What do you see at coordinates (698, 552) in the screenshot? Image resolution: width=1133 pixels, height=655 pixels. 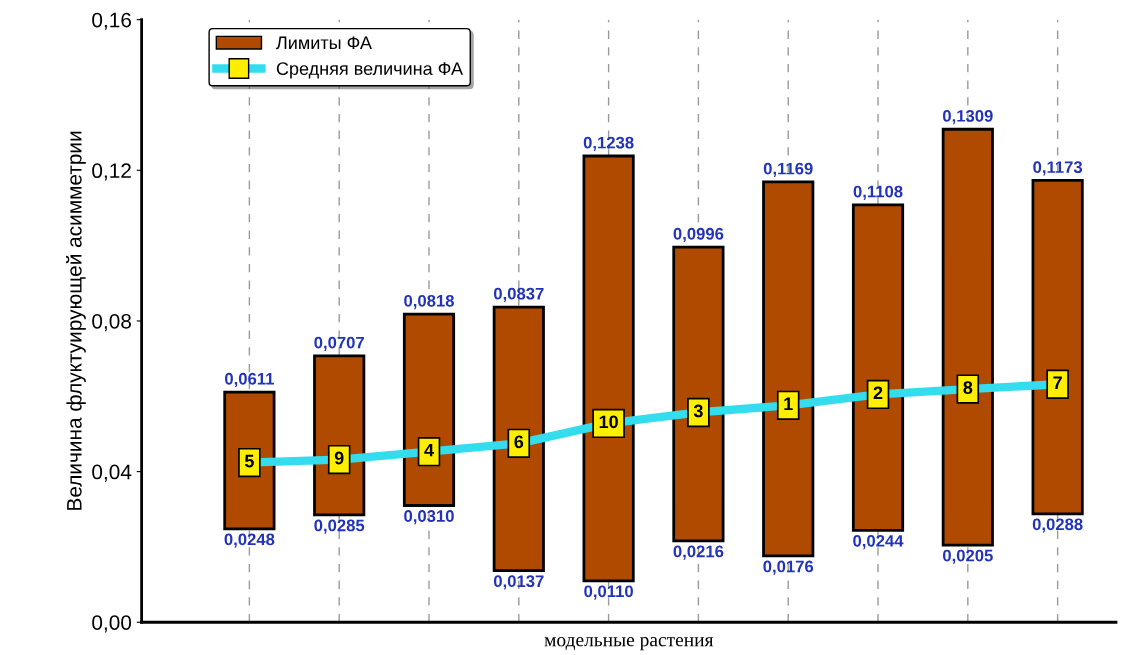 I see `annotation: 0,0216` at bounding box center [698, 552].